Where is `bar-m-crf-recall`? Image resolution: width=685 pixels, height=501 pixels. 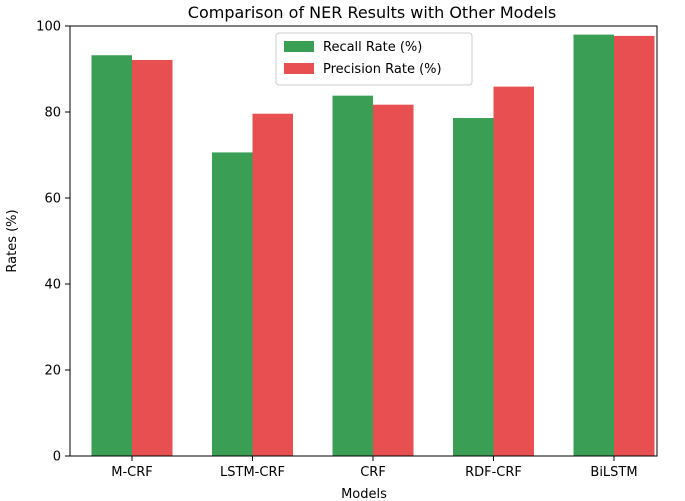 bar-m-crf-recall is located at coordinates (111, 256).